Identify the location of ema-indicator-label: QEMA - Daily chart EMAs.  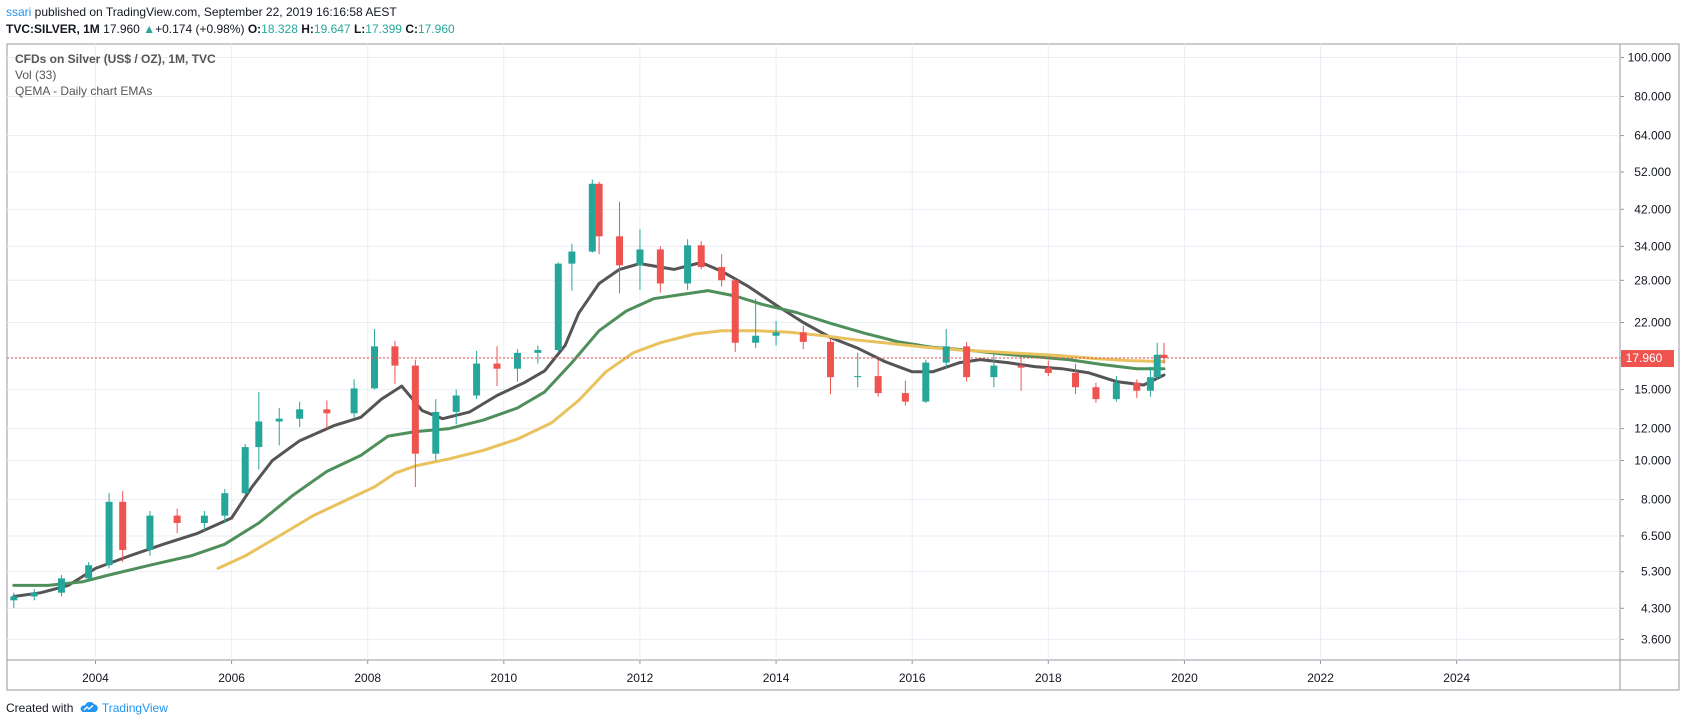
(84, 91).